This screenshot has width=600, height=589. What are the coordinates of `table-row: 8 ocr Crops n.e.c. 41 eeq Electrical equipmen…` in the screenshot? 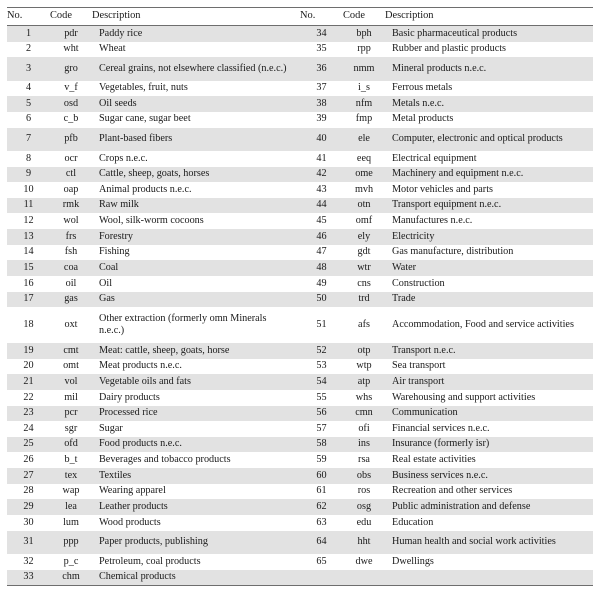 It's located at (300, 158).